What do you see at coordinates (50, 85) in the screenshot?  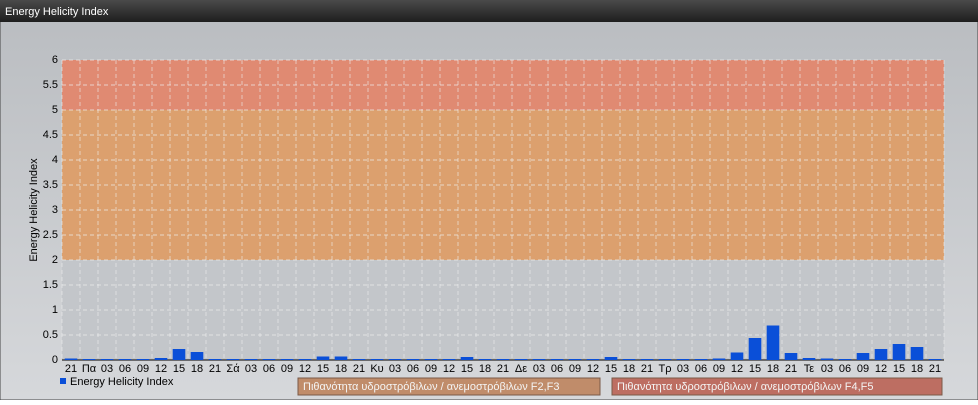 I see `y-tick-label: 5.5` at bounding box center [50, 85].